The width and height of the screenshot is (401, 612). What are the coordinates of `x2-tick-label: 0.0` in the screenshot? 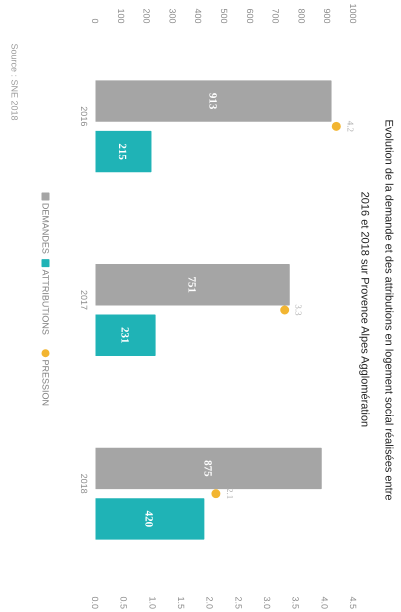 It's located at (95, 603).